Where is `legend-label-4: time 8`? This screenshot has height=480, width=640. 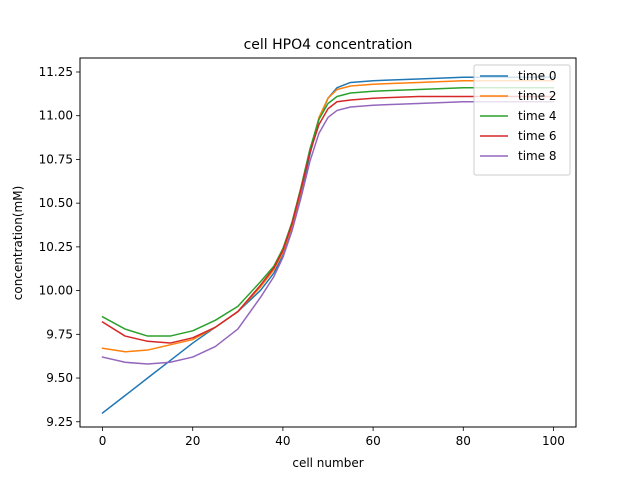
legend-label-4: time 8 is located at coordinates (537, 156).